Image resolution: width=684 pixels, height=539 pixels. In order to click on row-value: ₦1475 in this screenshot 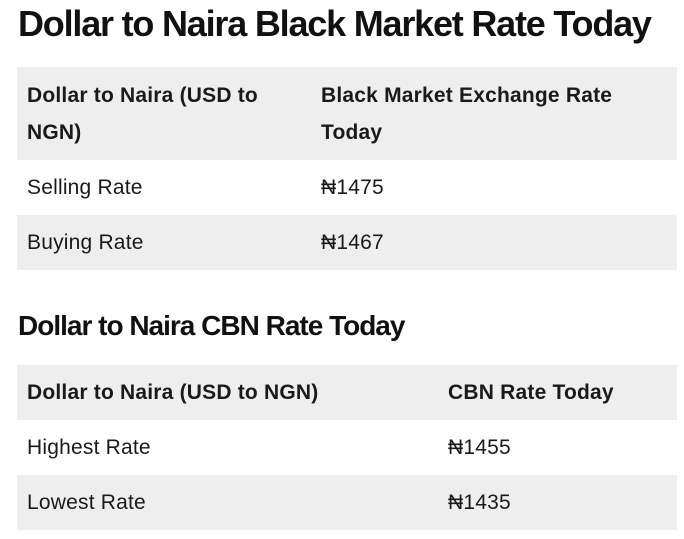, I will do `click(352, 187)`.